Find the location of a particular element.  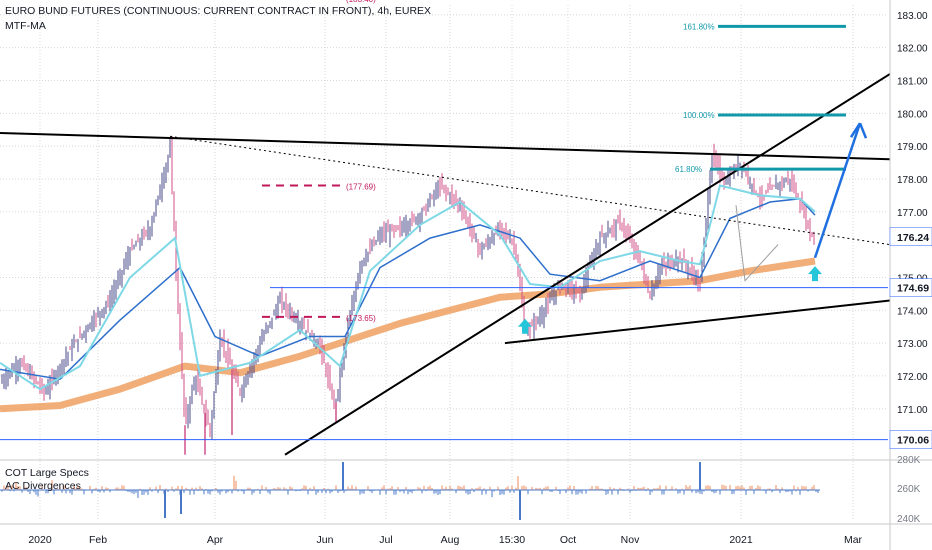

price-label-1: 174.69 is located at coordinates (913, 289).